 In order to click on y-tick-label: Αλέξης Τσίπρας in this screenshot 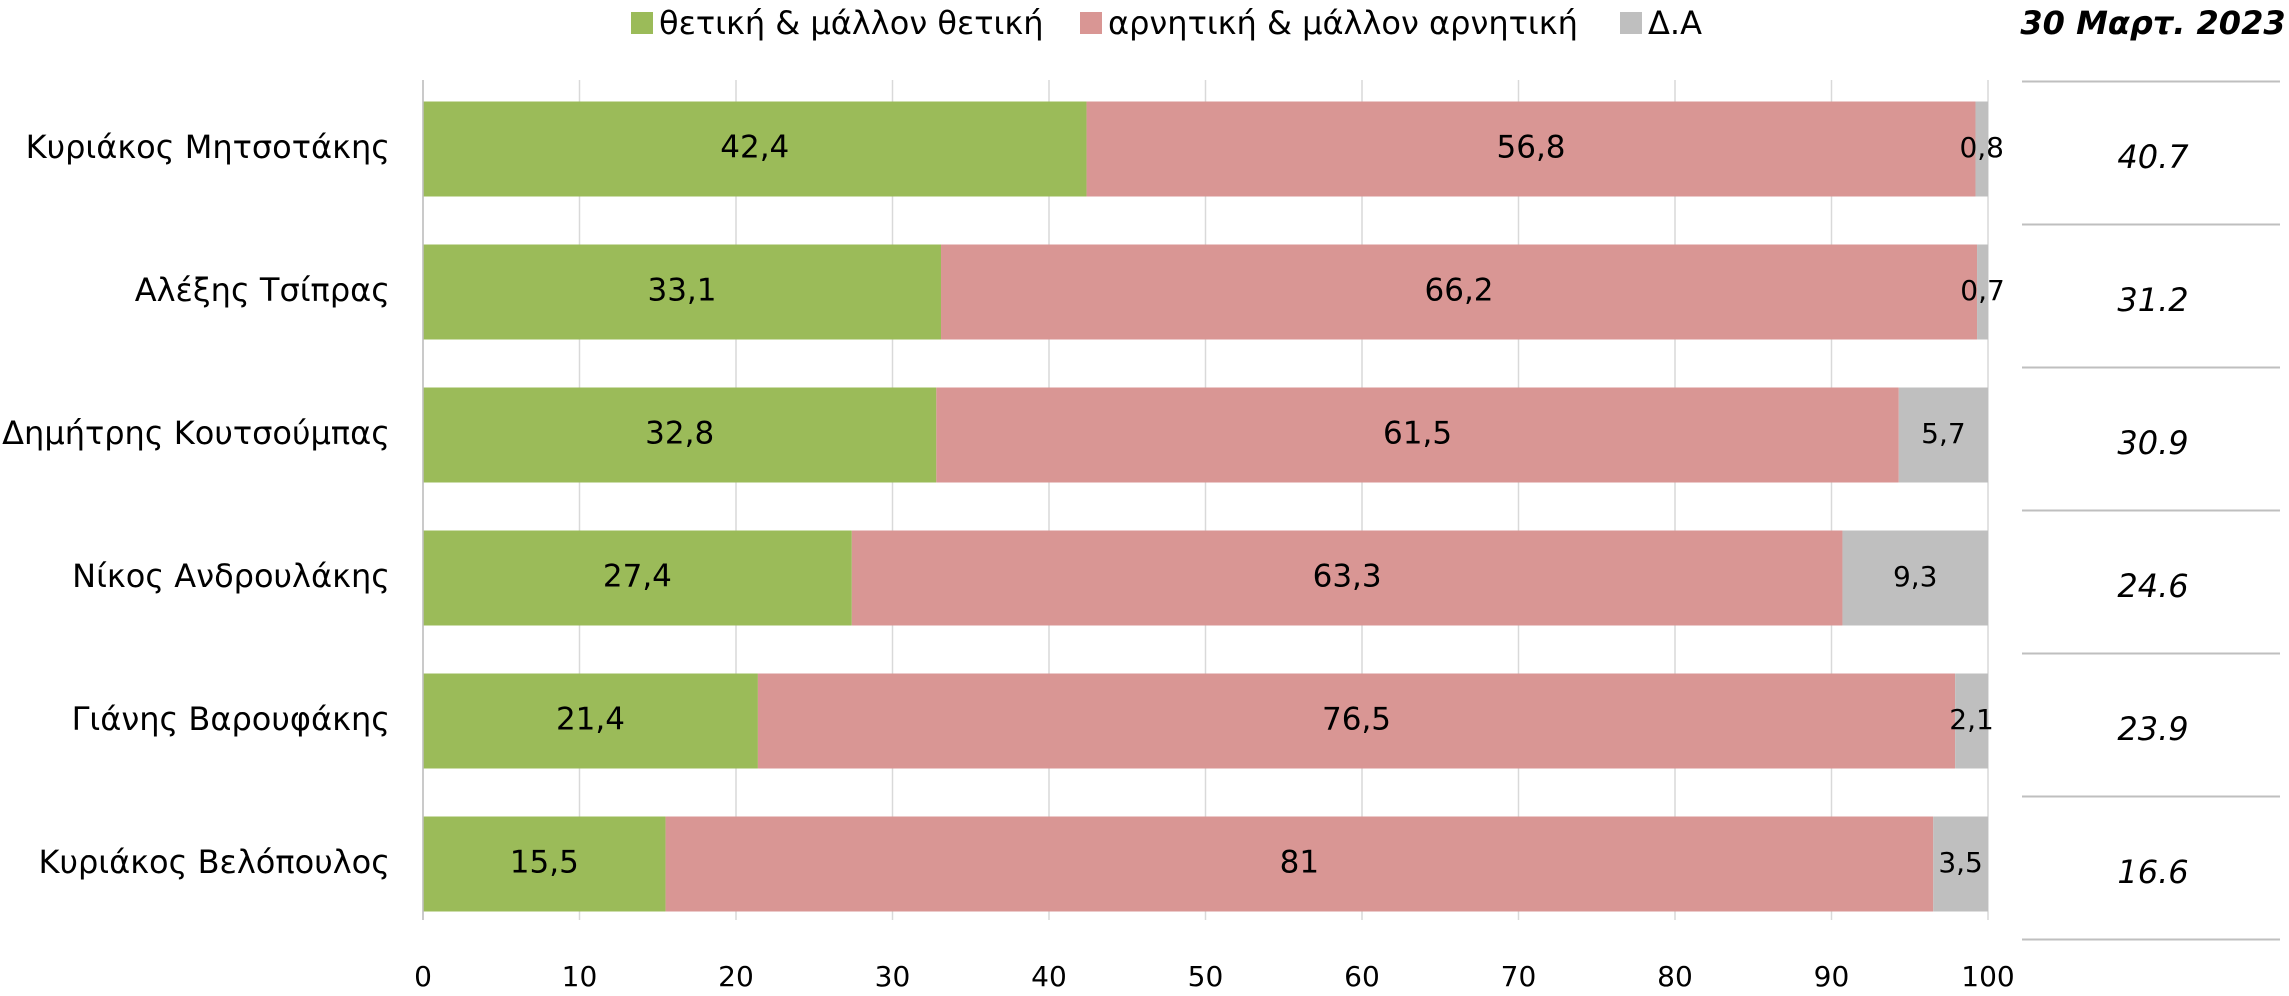, I will do `click(262, 290)`.